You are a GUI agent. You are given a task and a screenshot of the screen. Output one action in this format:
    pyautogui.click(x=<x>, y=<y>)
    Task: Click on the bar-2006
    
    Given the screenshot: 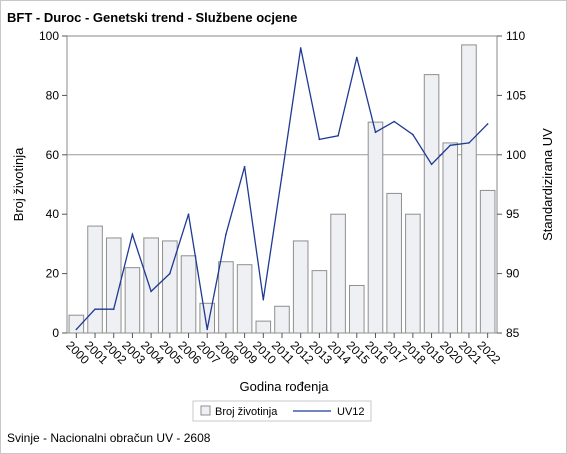 What is the action you would take?
    pyautogui.click(x=188, y=294)
    